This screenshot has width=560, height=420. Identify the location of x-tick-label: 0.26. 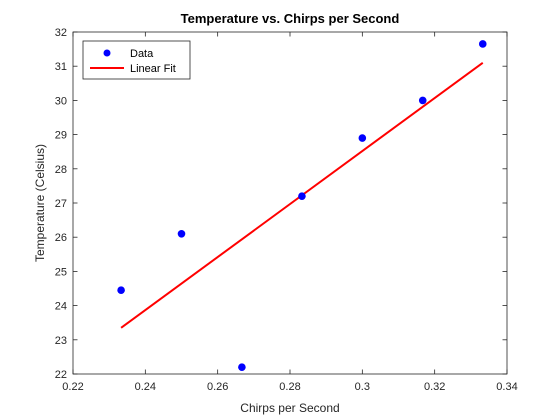
(217, 387).